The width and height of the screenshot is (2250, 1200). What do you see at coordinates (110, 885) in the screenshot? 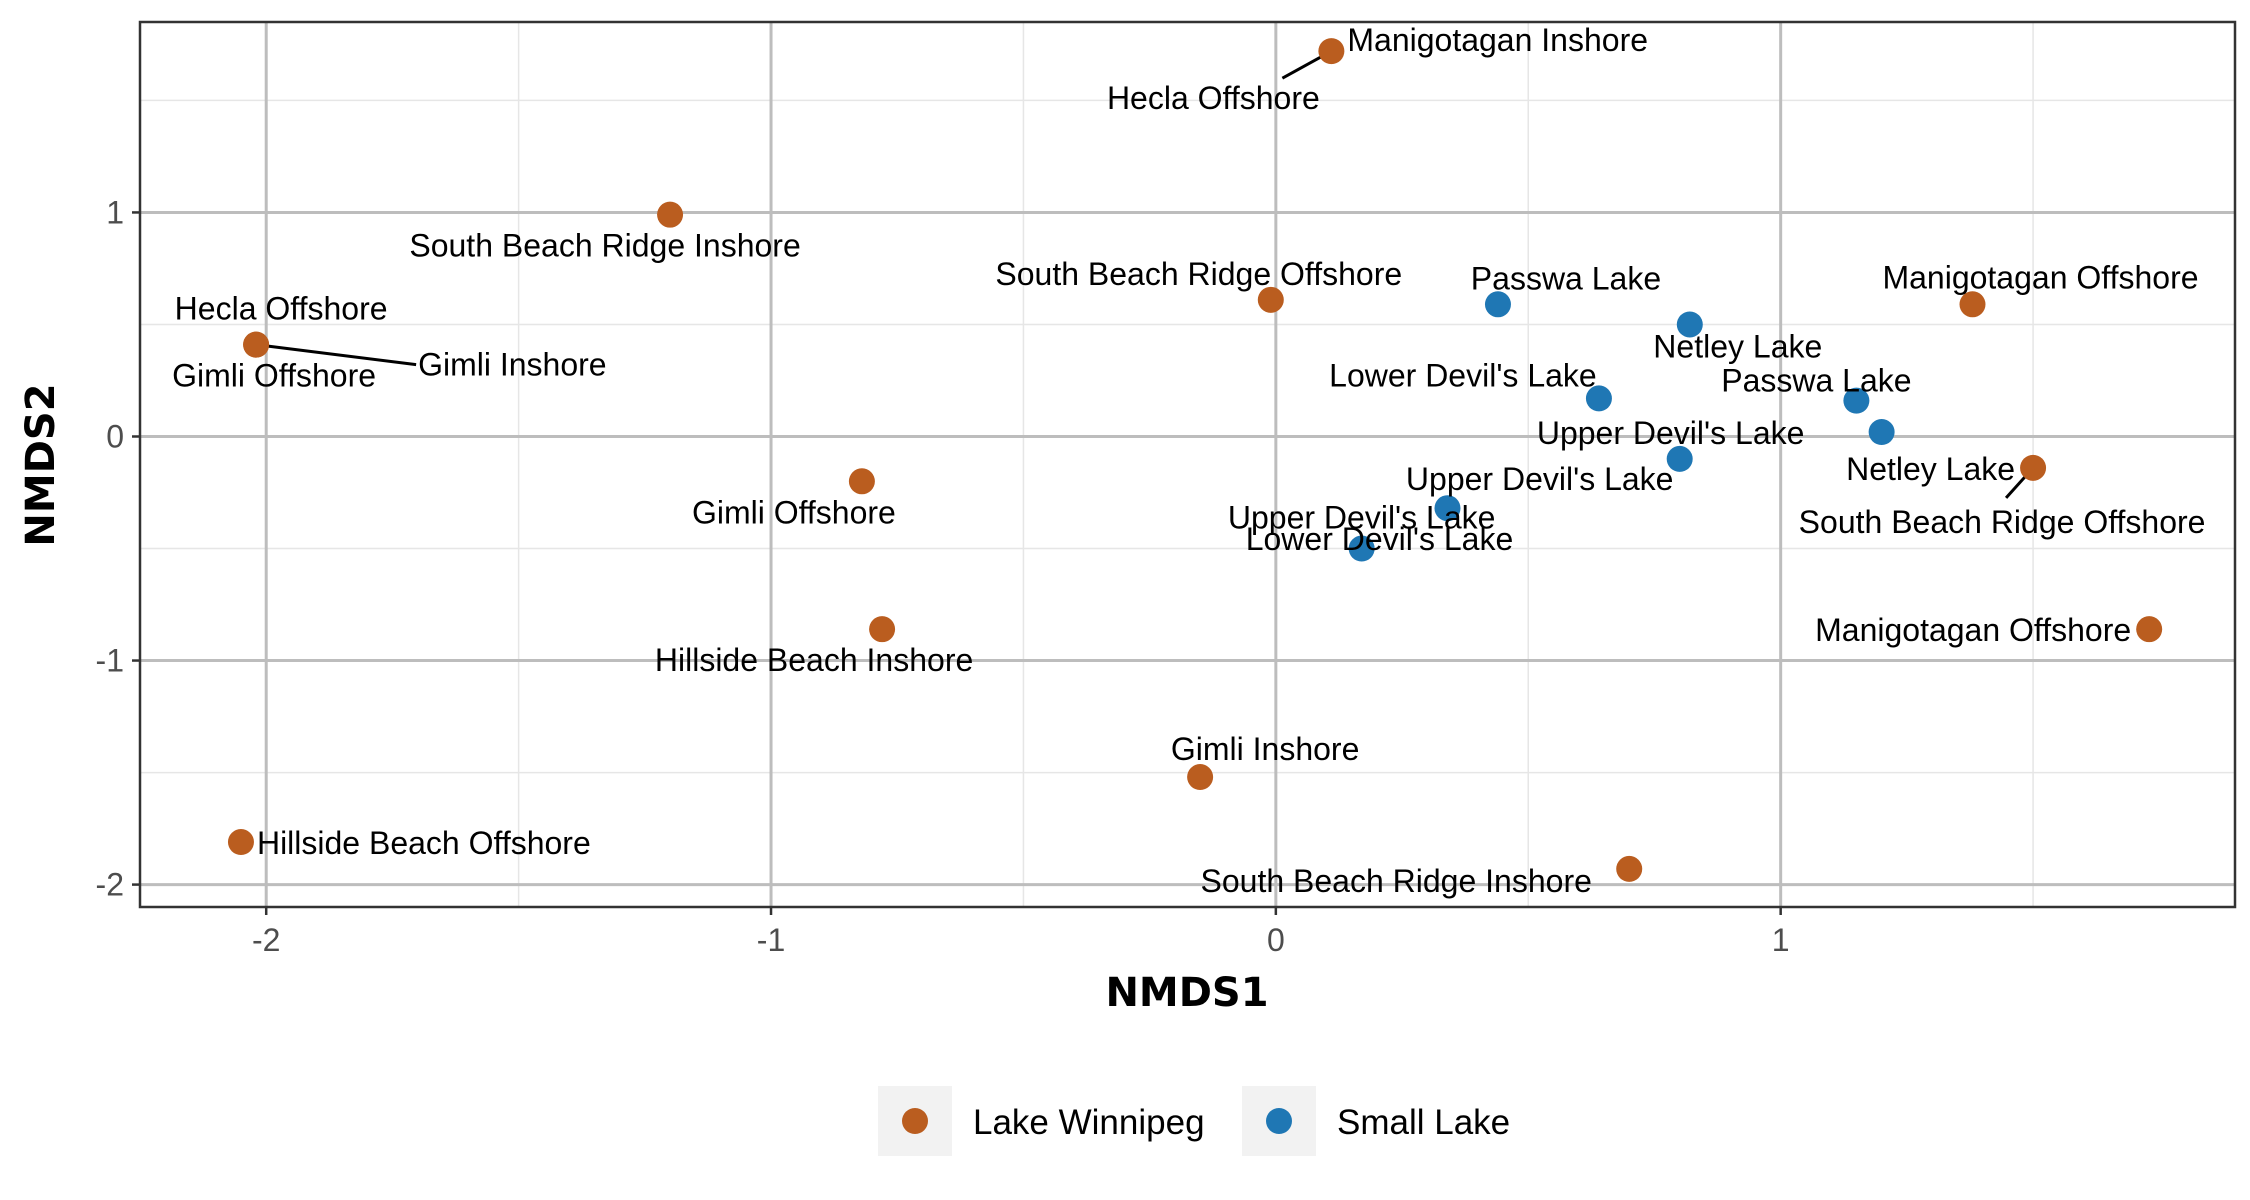
I see `y-tick-label: -2` at bounding box center [110, 885].